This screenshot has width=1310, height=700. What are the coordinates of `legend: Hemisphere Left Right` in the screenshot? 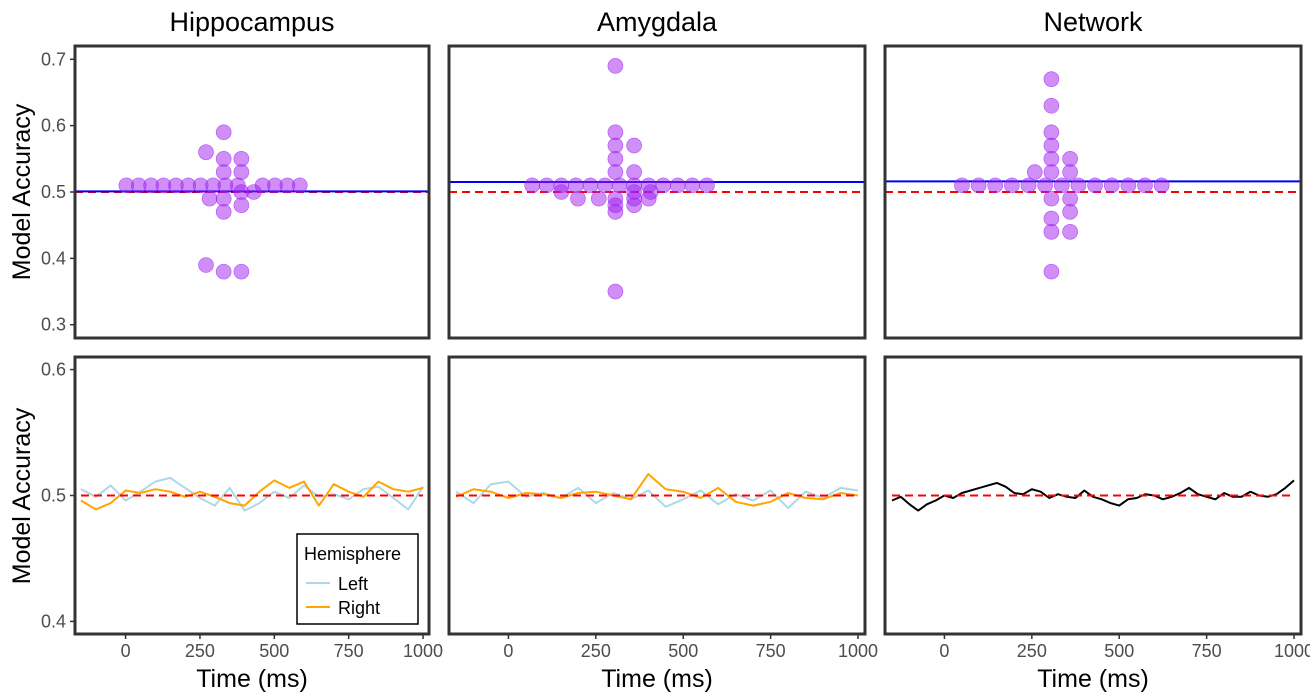 It's located at (357, 579).